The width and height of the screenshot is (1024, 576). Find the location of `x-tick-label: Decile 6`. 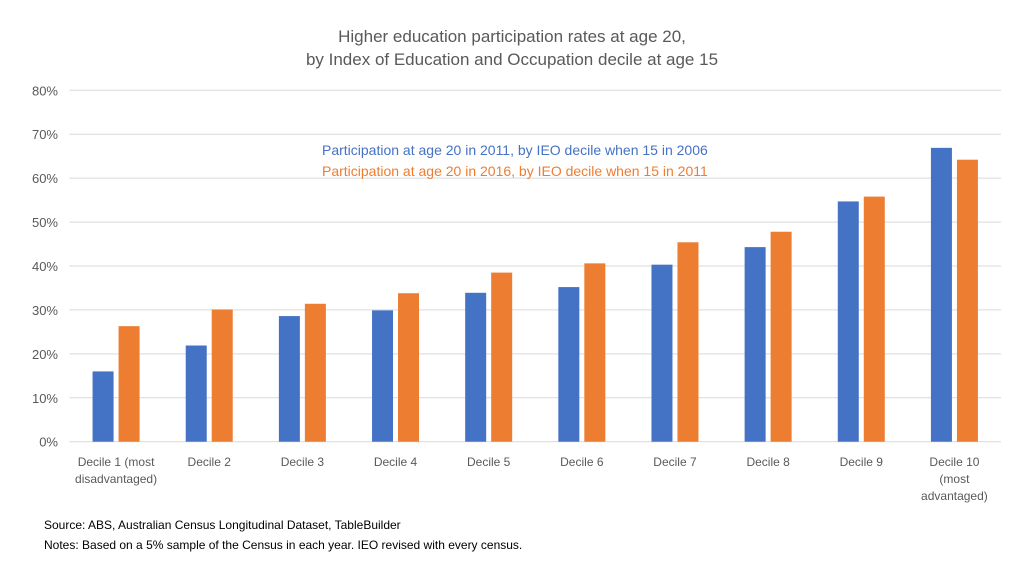

x-tick-label: Decile 6 is located at coordinates (582, 462).